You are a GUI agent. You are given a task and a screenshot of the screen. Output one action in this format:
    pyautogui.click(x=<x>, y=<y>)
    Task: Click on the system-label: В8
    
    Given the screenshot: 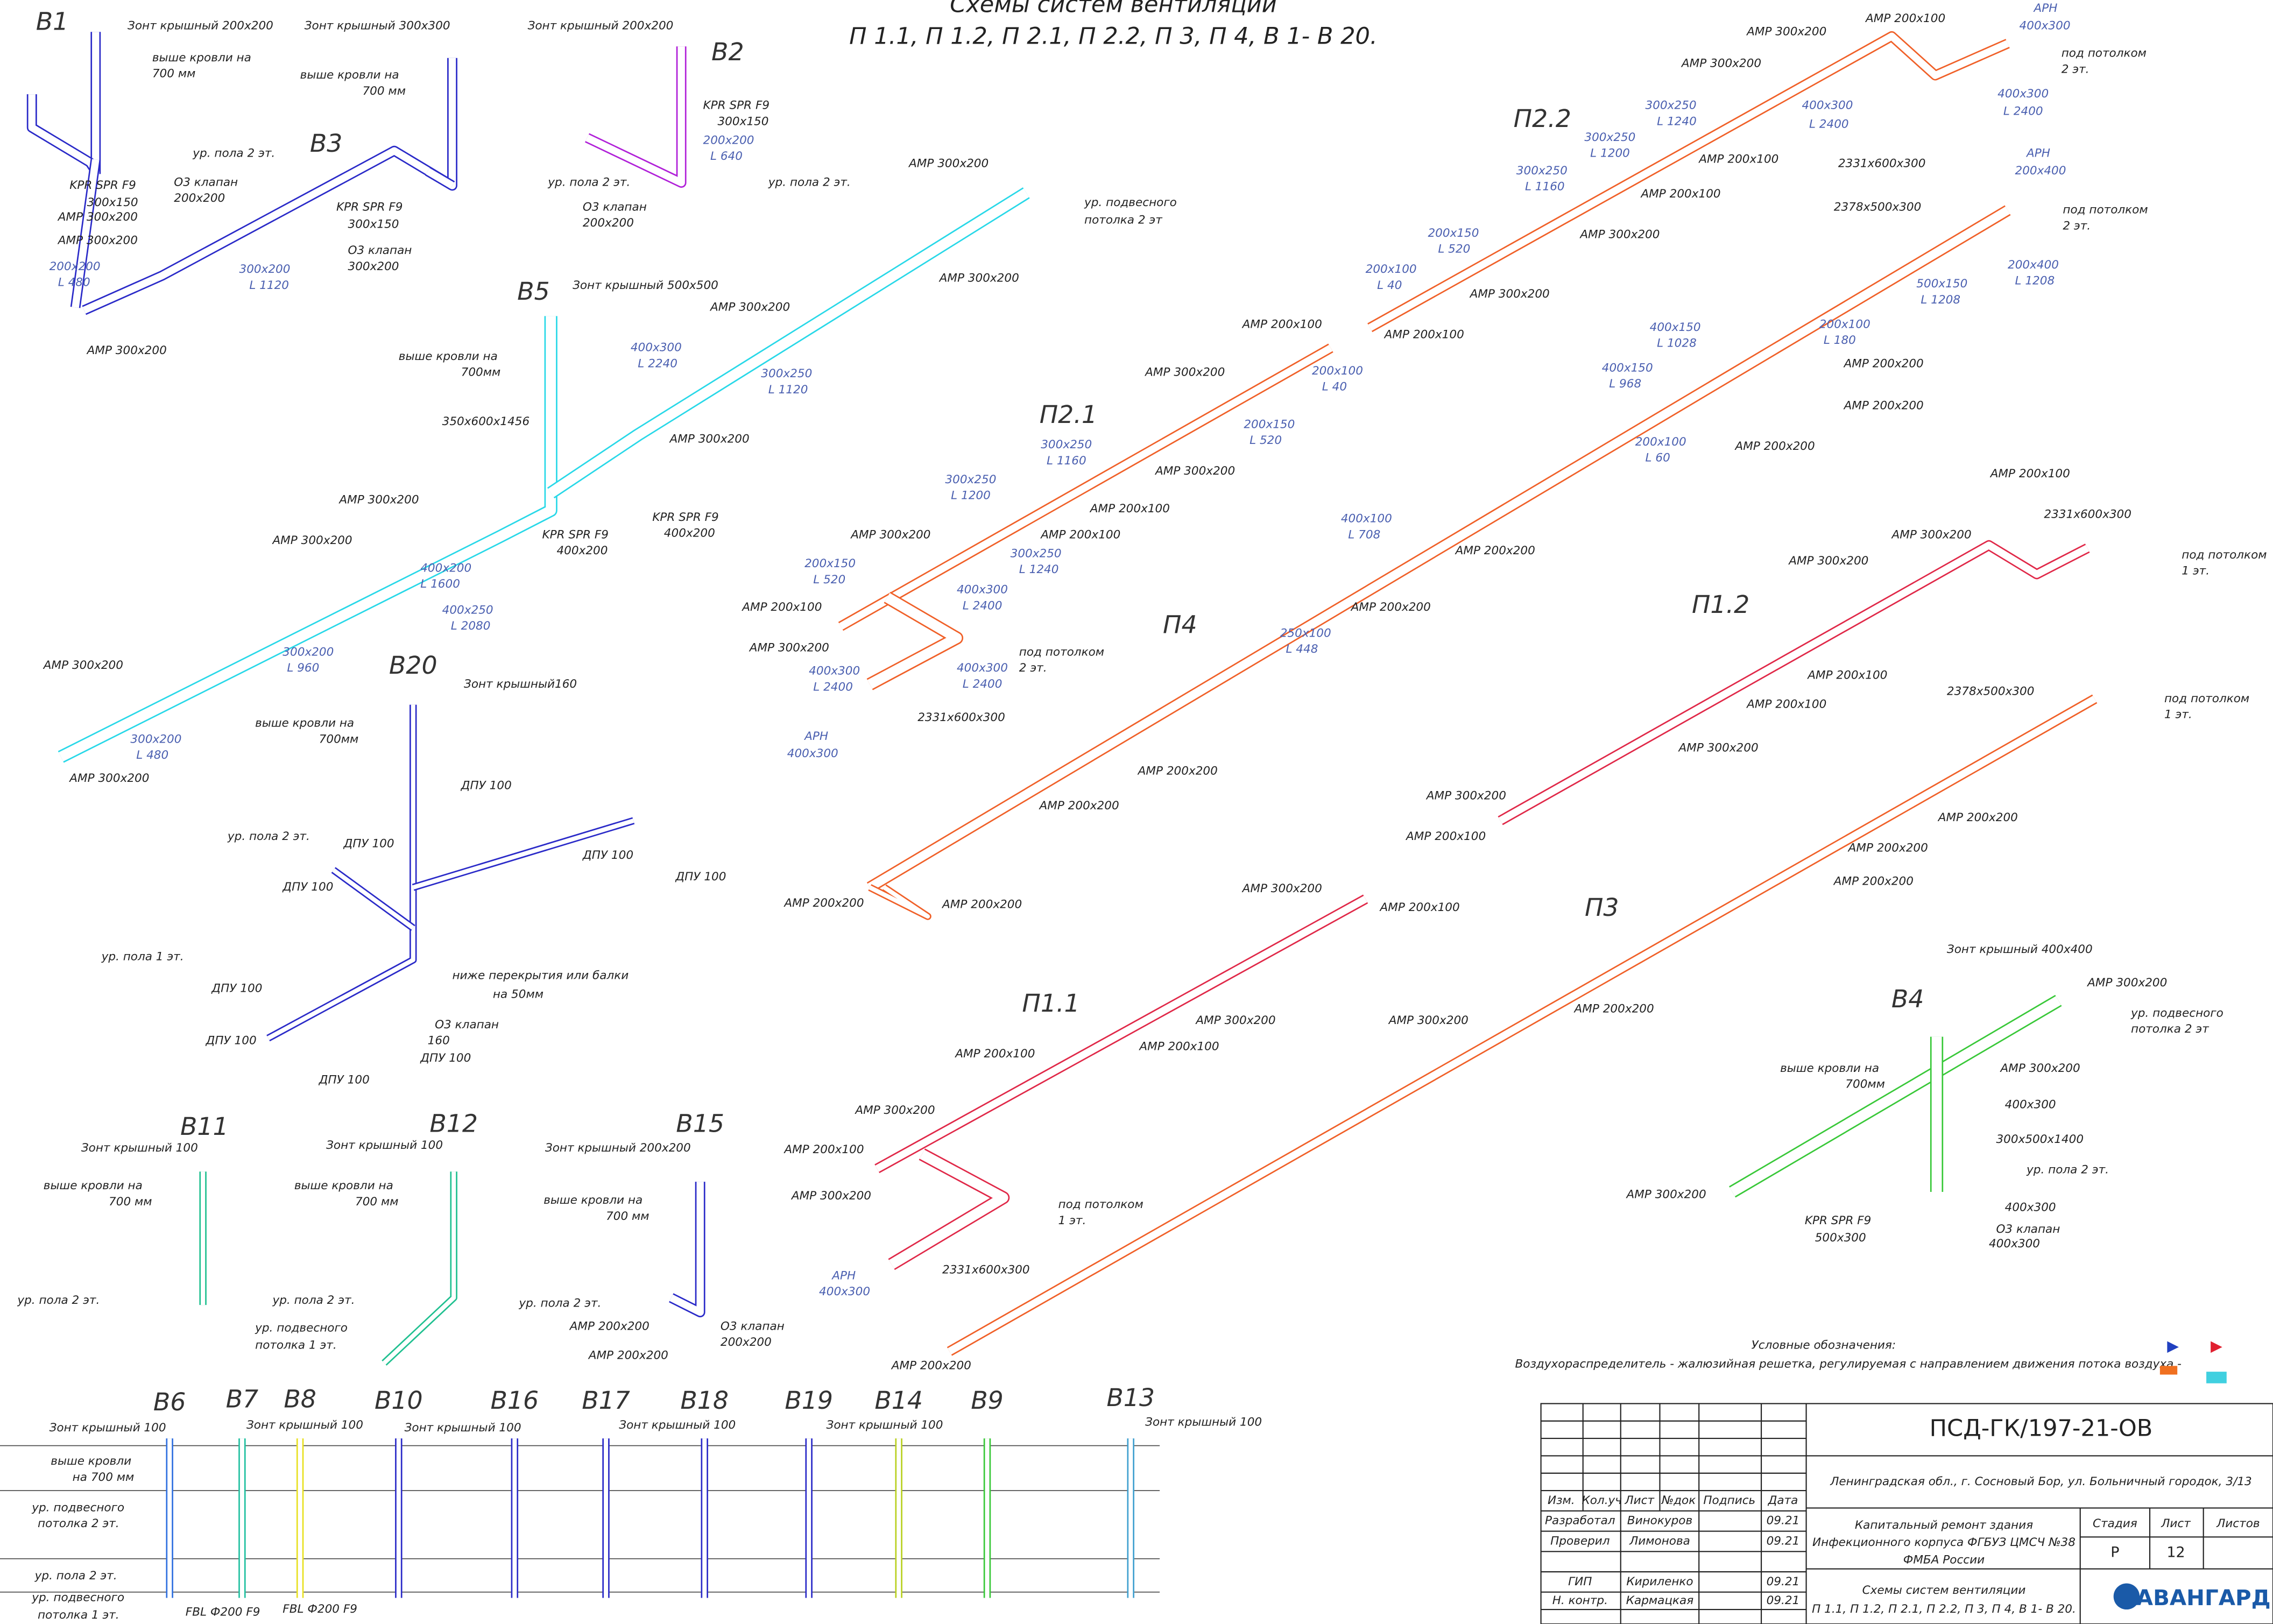 What is the action you would take?
    pyautogui.click(x=300, y=1399)
    